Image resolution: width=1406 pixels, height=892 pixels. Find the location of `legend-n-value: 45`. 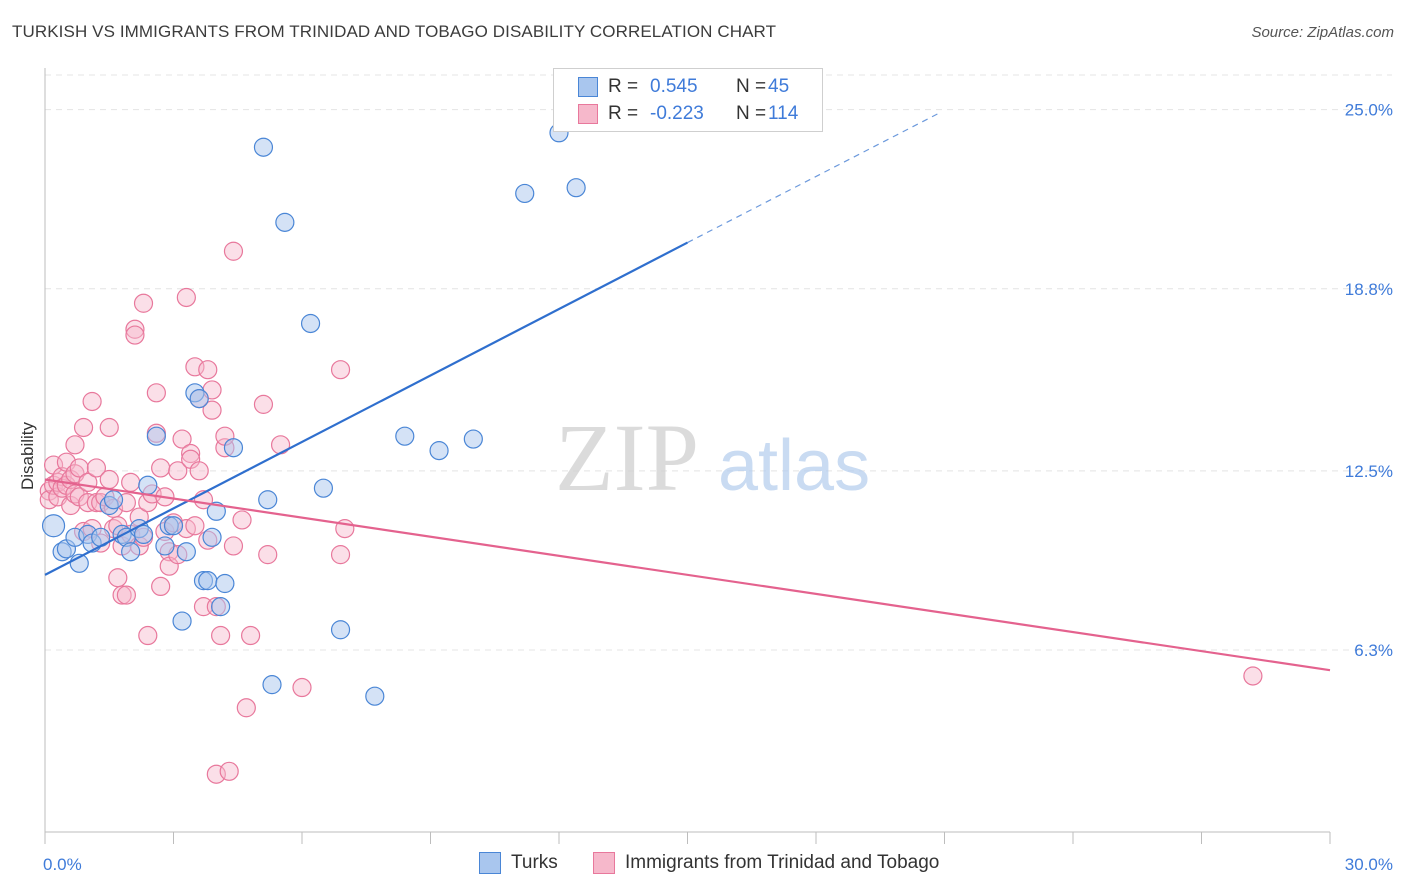

legend-n-value: 45 is located at coordinates (779, 86).